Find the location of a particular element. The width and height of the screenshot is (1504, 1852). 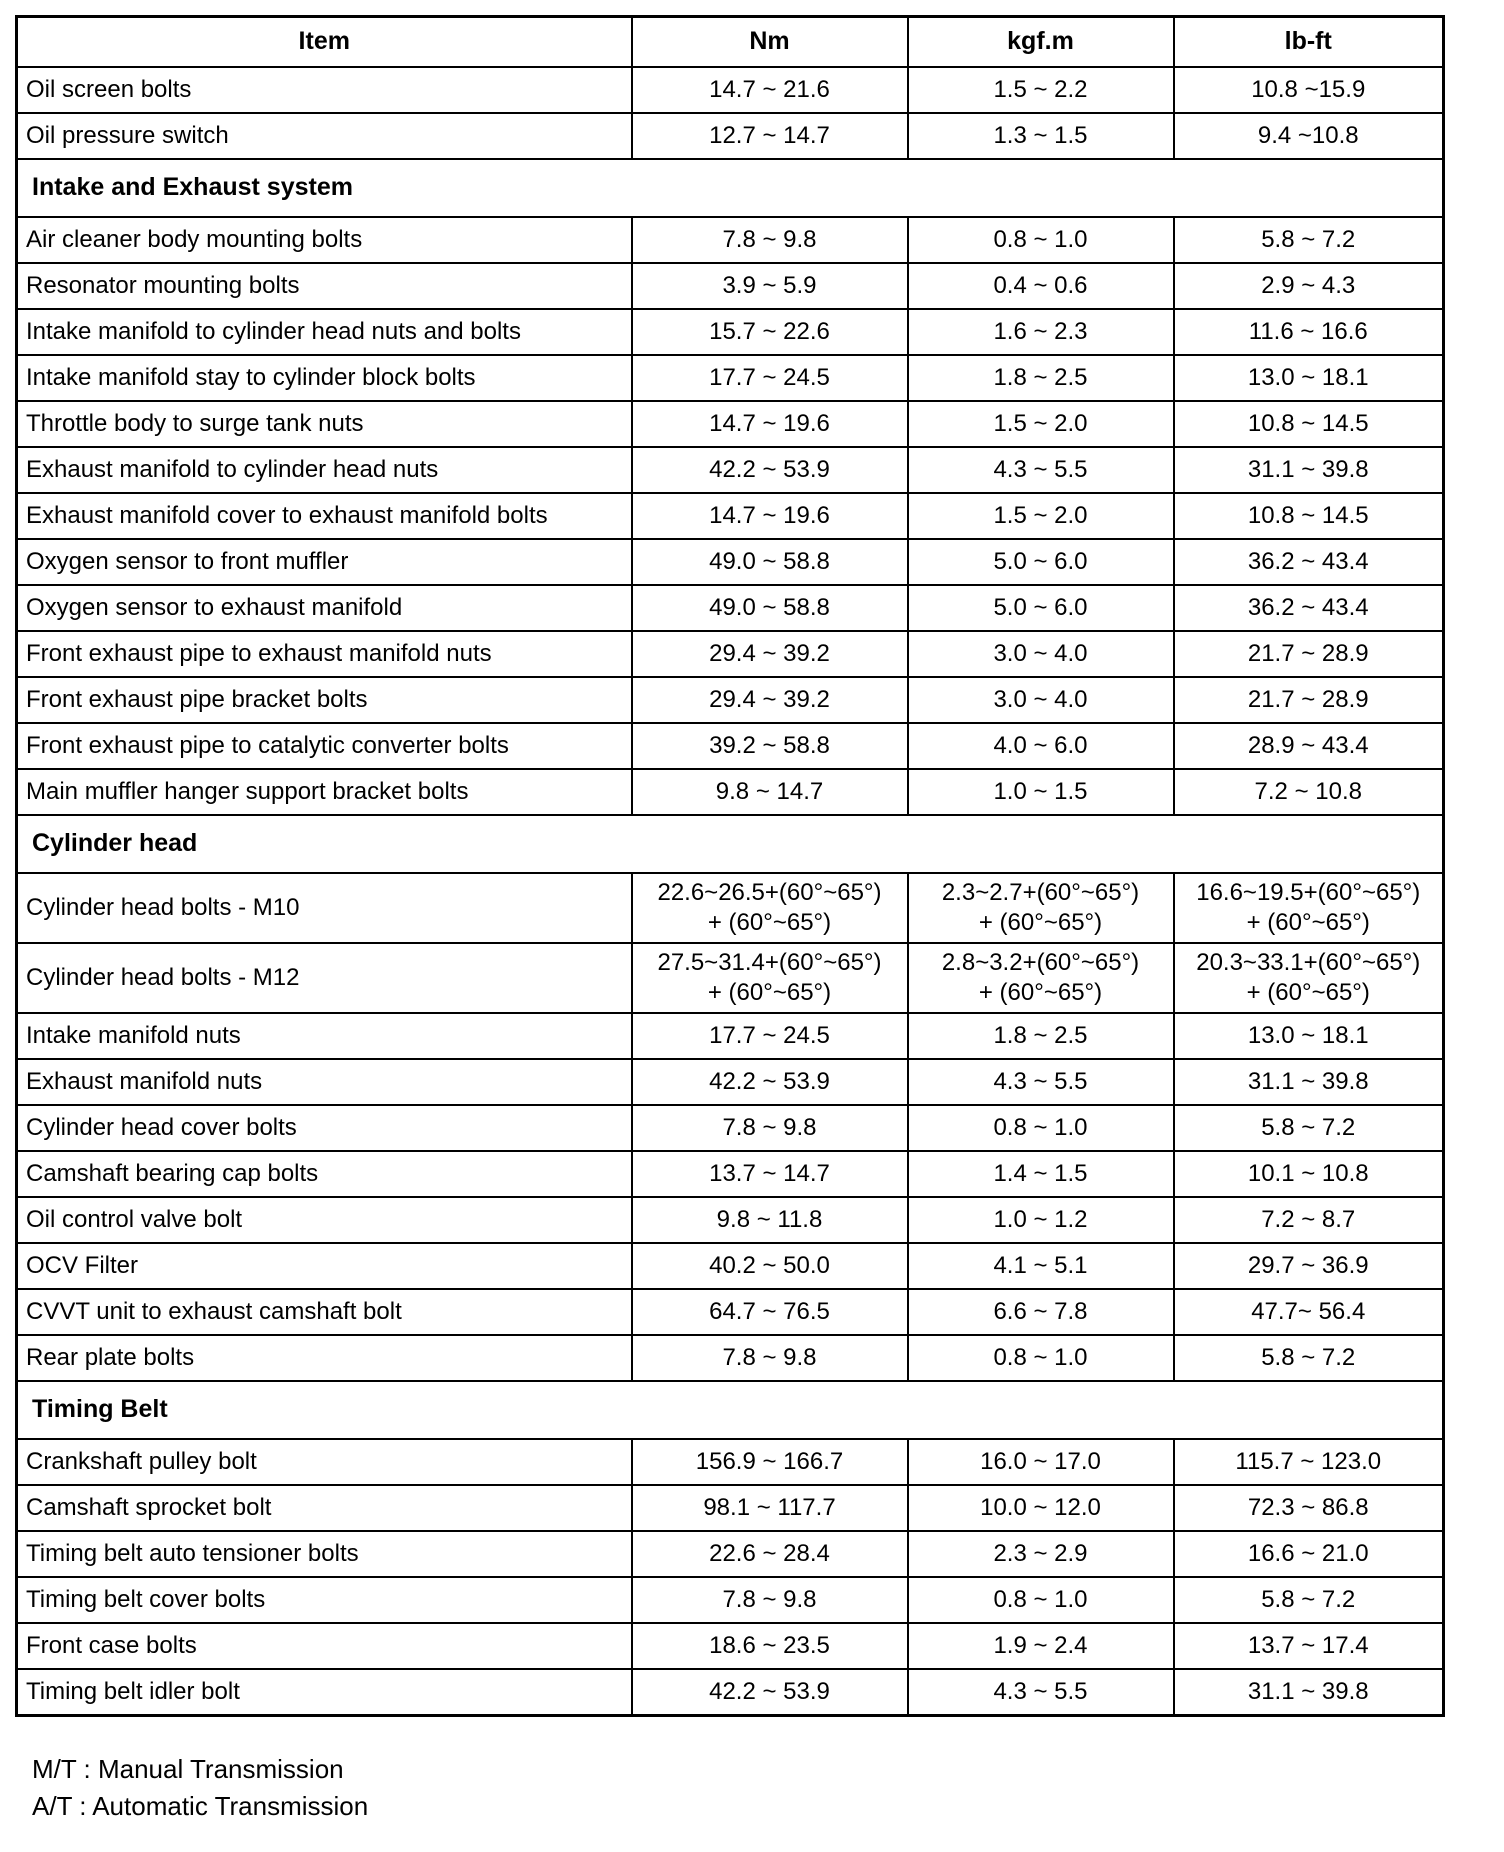

column-header-lbft: lb-ft is located at coordinates (1308, 41).